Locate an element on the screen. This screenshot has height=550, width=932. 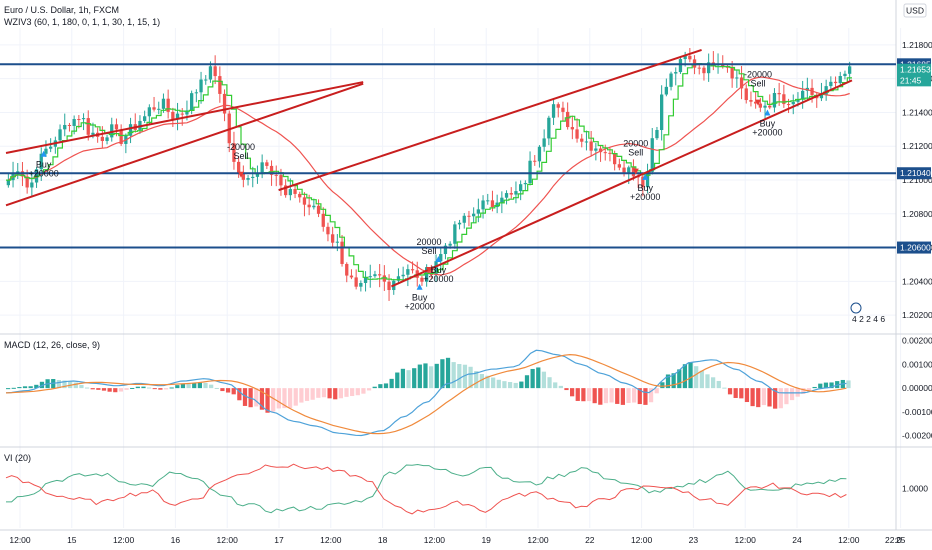
currency-button-frame is located at coordinates (915, 10).